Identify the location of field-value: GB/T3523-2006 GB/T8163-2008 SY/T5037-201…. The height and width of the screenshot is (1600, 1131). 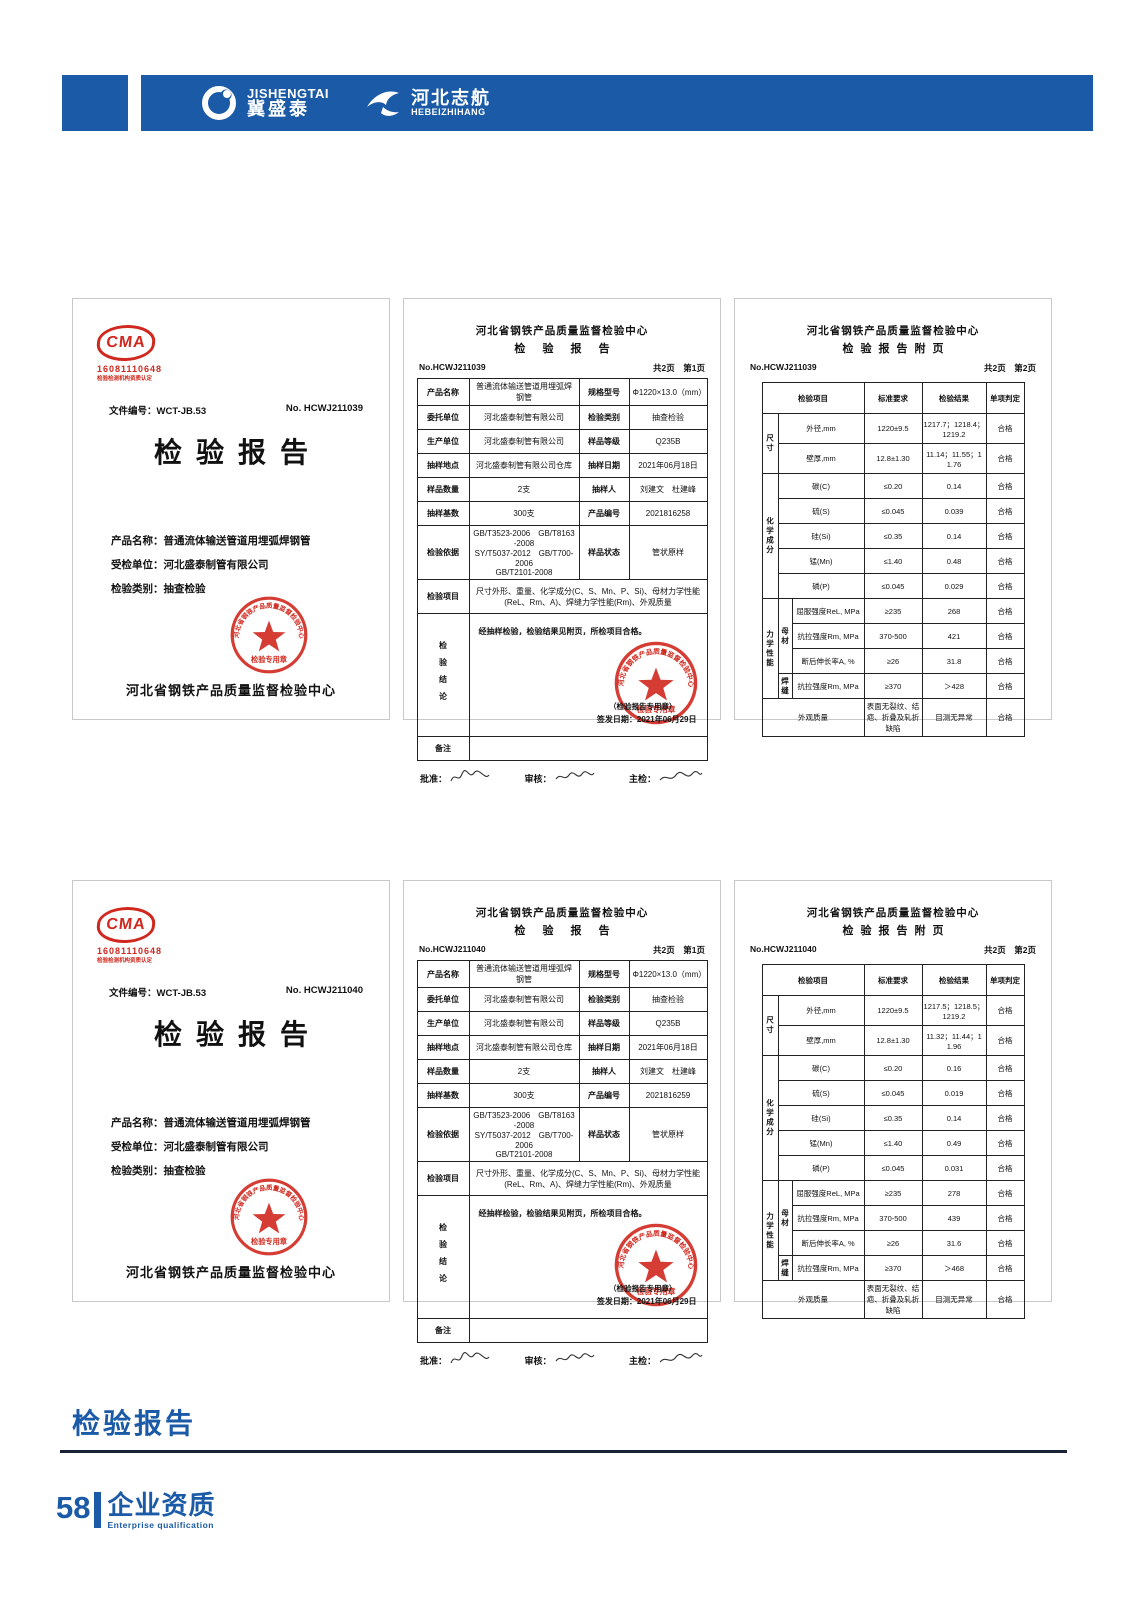
(524, 552).